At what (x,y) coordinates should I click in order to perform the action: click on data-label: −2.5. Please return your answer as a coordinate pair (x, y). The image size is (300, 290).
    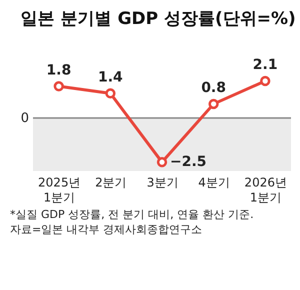
    Looking at the image, I should click on (188, 162).